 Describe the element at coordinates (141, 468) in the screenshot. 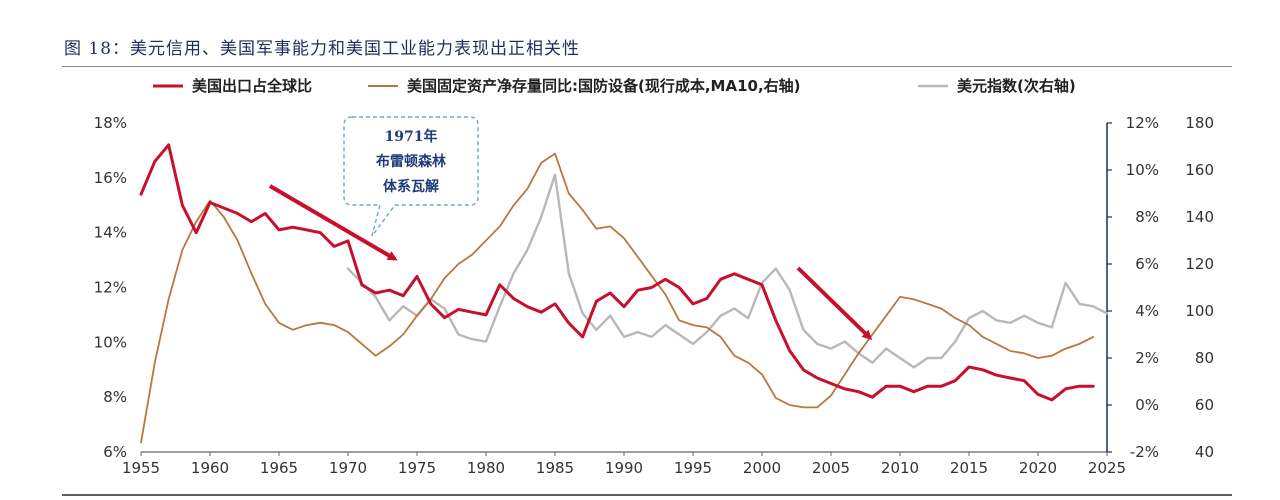

I see `x-tick-label: 1955` at that location.